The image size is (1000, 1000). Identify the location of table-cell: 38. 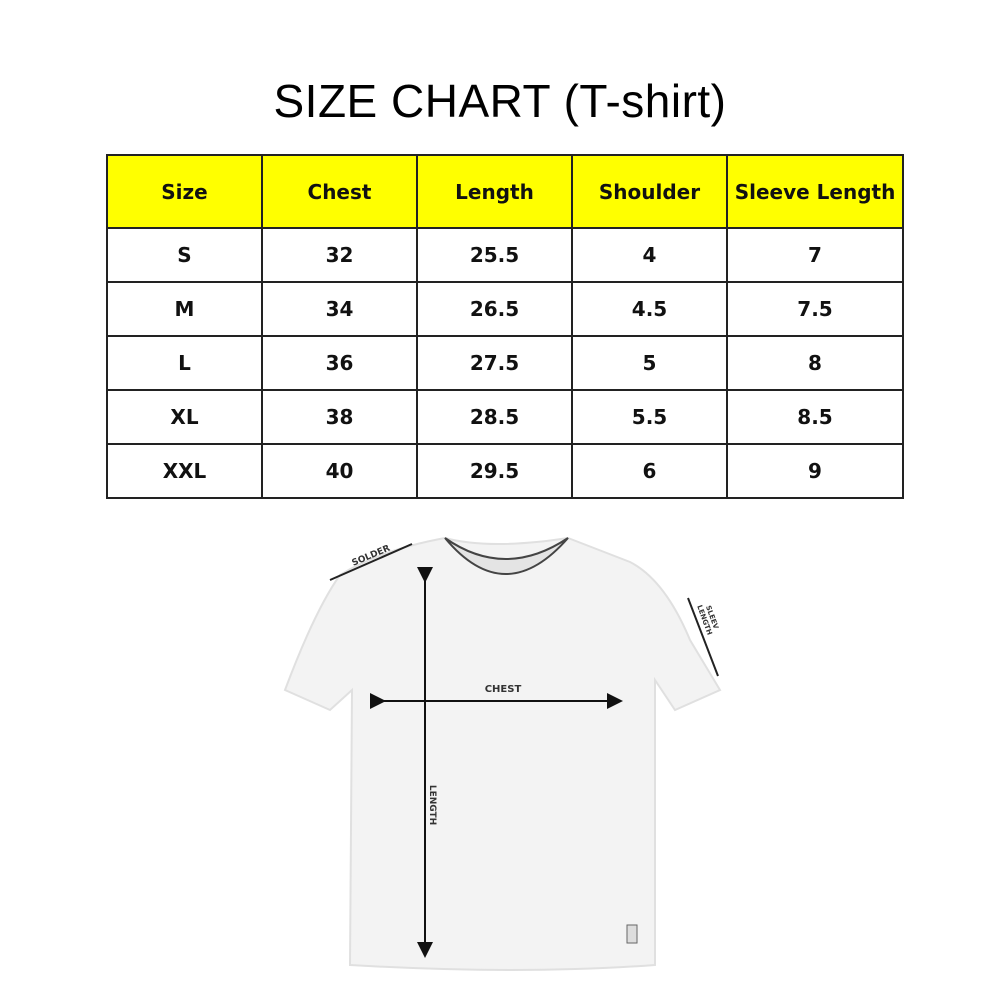
(339, 417).